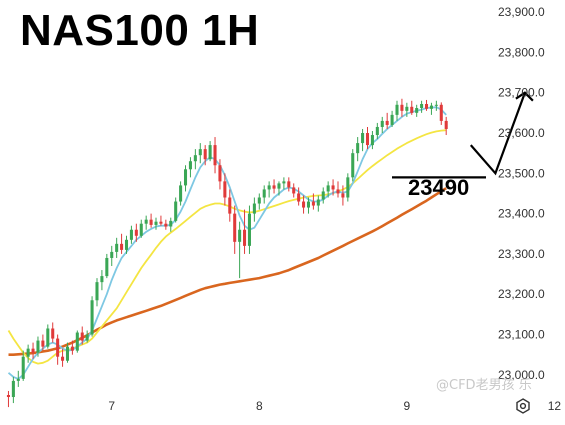 The width and height of the screenshot is (565, 425). Describe the element at coordinates (521, 214) in the screenshot. I see `y-tick-label: 23,400.0` at that location.